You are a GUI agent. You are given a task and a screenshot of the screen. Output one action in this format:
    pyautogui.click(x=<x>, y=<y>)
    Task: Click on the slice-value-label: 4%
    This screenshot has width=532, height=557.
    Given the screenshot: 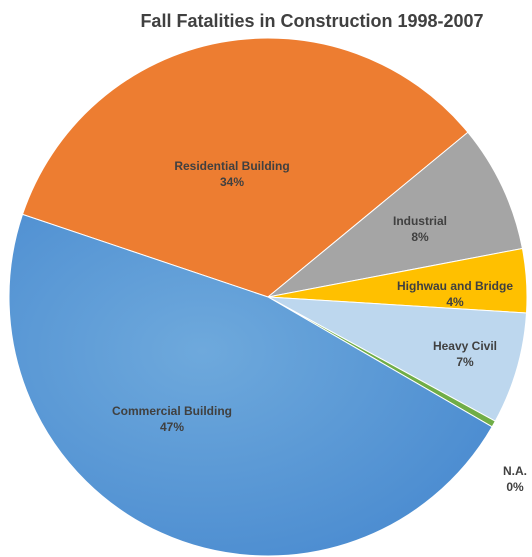 What is the action you would take?
    pyautogui.click(x=455, y=302)
    